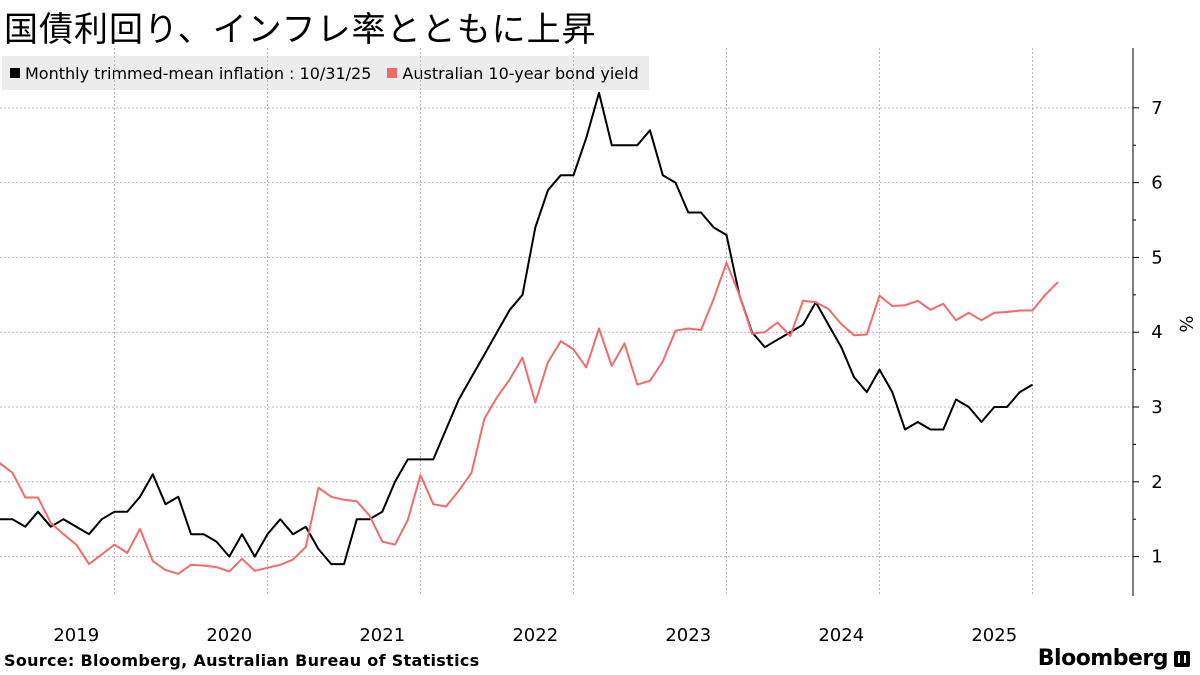 The height and width of the screenshot is (675, 1200). What do you see at coordinates (1182, 658) in the screenshot?
I see `terminal-icon` at bounding box center [1182, 658].